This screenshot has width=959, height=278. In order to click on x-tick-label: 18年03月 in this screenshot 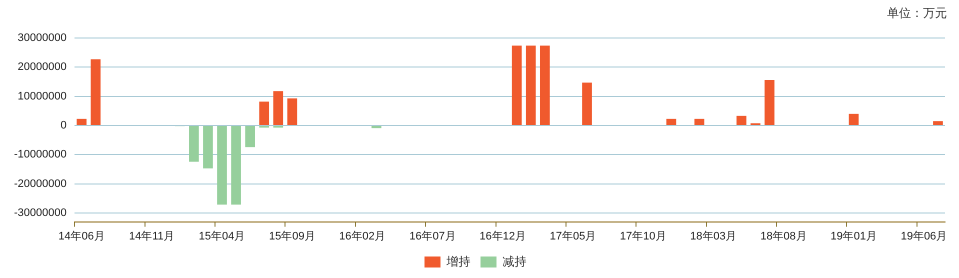, I will do `click(713, 236)`.